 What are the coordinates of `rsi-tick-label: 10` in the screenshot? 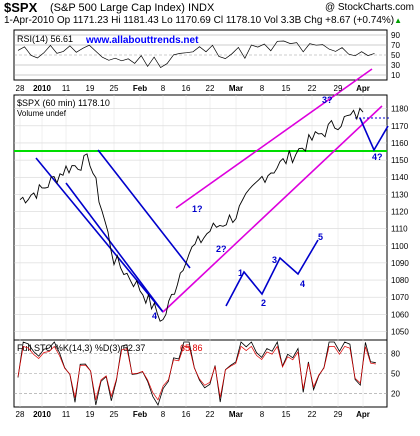 It's located at (395, 75).